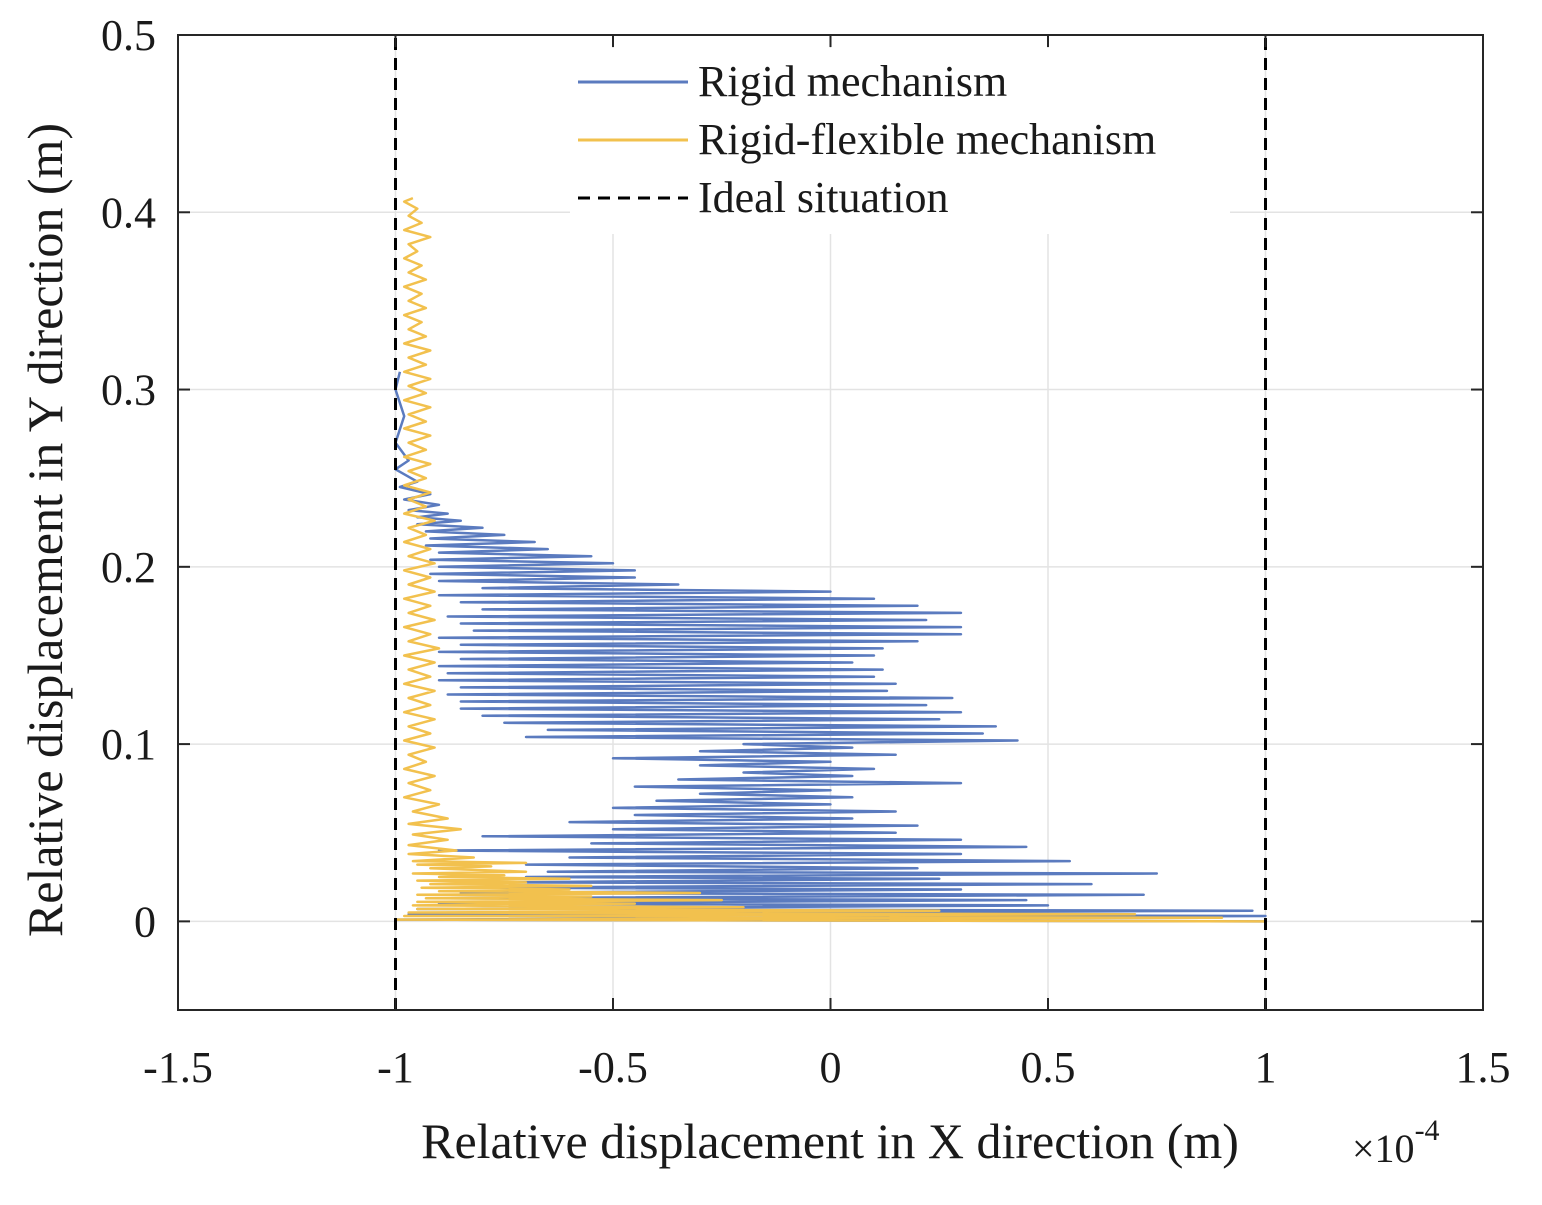  What do you see at coordinates (823, 197) in the screenshot?
I see `legend-label-ideal: Ideal situation` at bounding box center [823, 197].